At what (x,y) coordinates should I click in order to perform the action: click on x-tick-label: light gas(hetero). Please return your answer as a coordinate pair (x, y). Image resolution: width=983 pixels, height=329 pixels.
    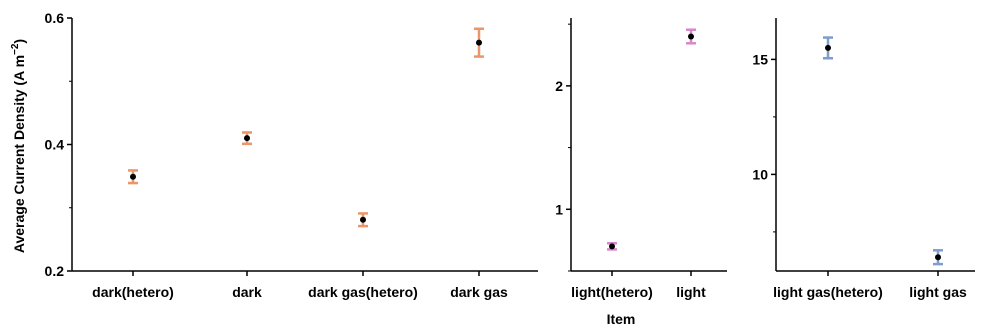
    Looking at the image, I should click on (828, 292).